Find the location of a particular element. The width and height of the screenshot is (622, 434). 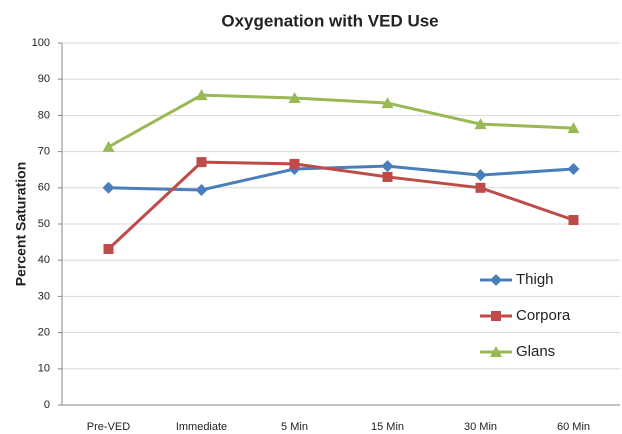

y-tick-label: 70 is located at coordinates (44, 152).